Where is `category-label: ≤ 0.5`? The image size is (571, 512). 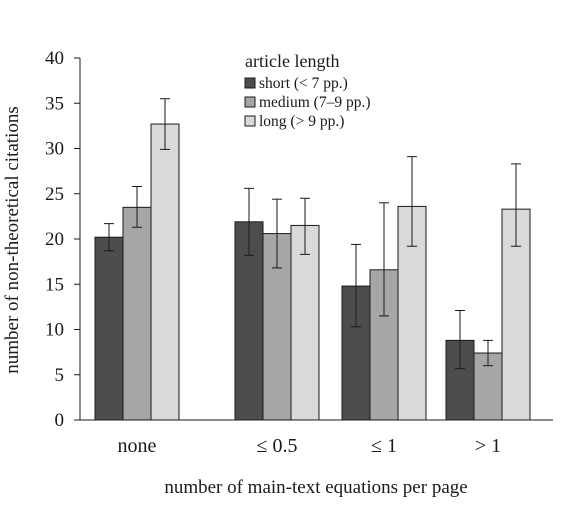
category-label: ≤ 0.5 is located at coordinates (277, 446).